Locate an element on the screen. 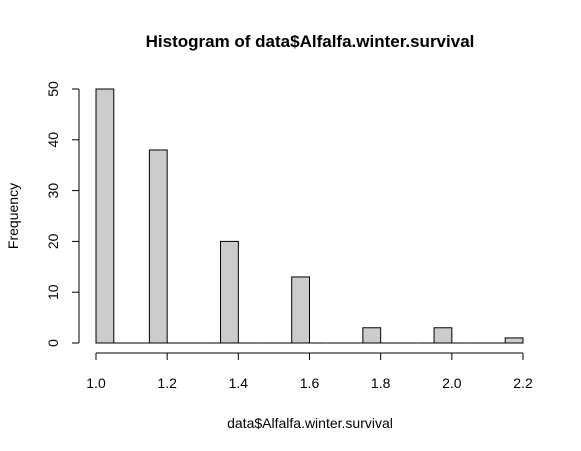 This screenshot has width=581, height=451. x-tick-label: 2.2 is located at coordinates (523, 383).